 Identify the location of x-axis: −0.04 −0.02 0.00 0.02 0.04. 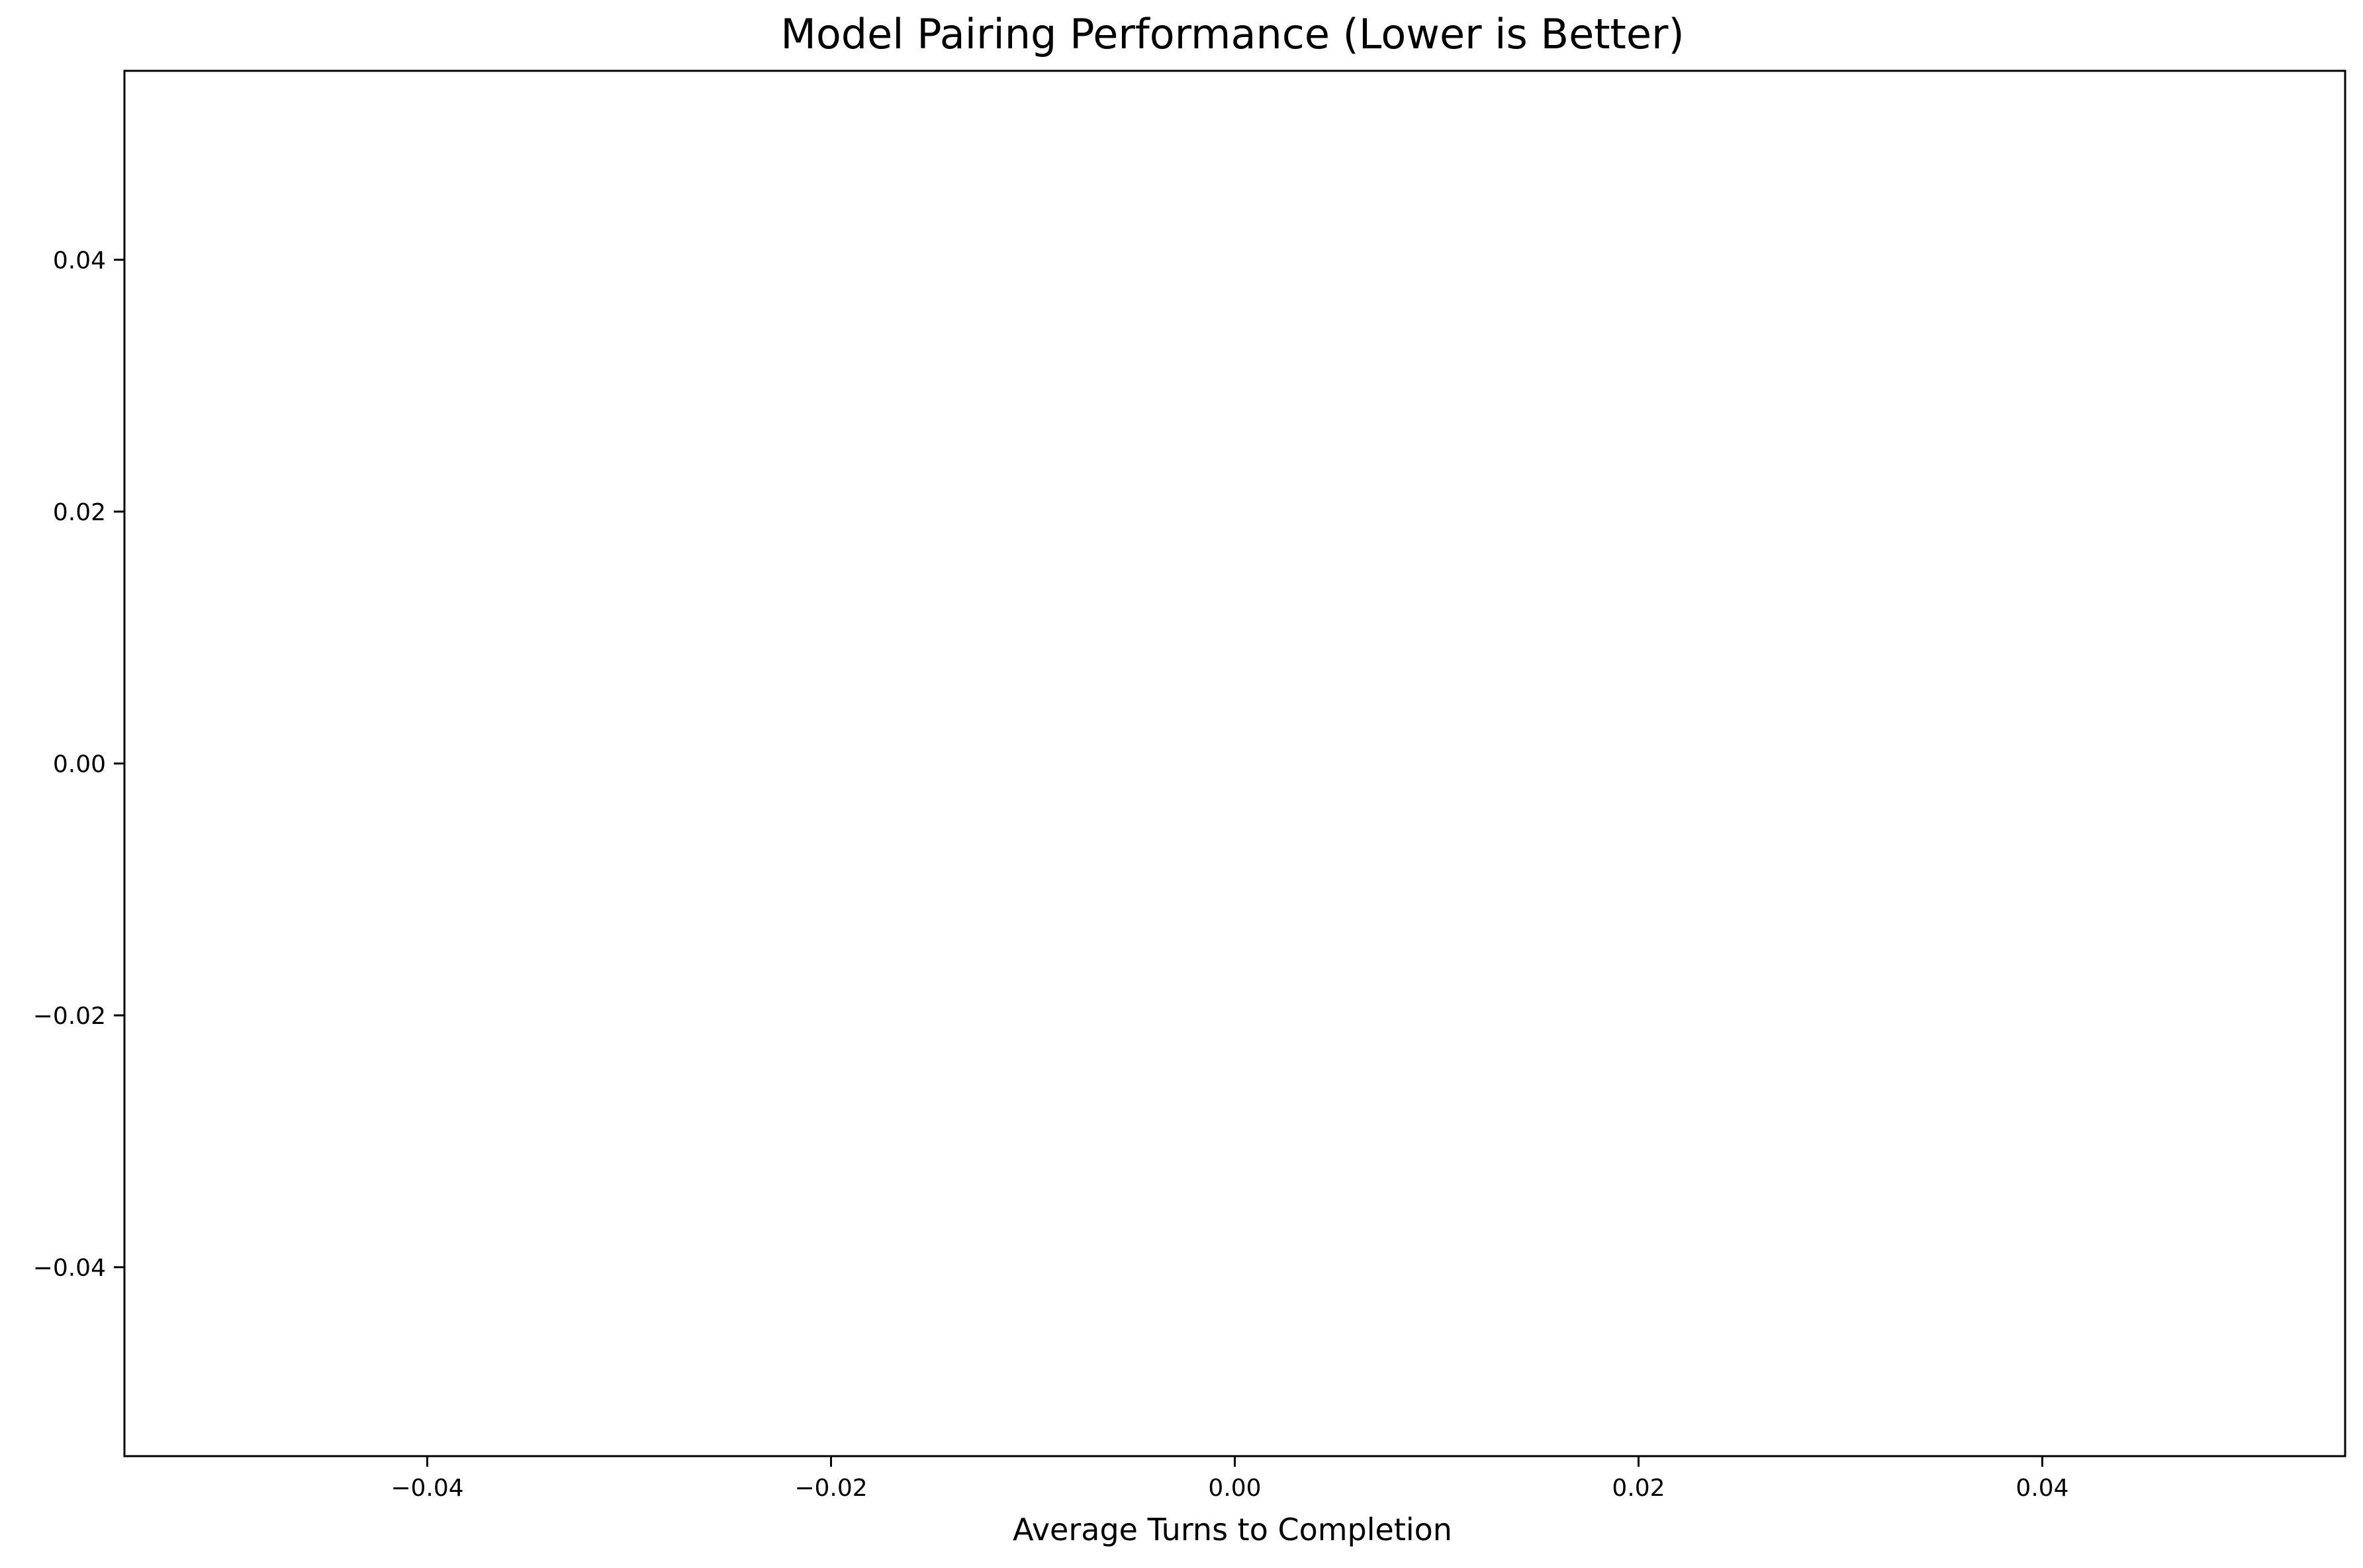
(1230, 1479).